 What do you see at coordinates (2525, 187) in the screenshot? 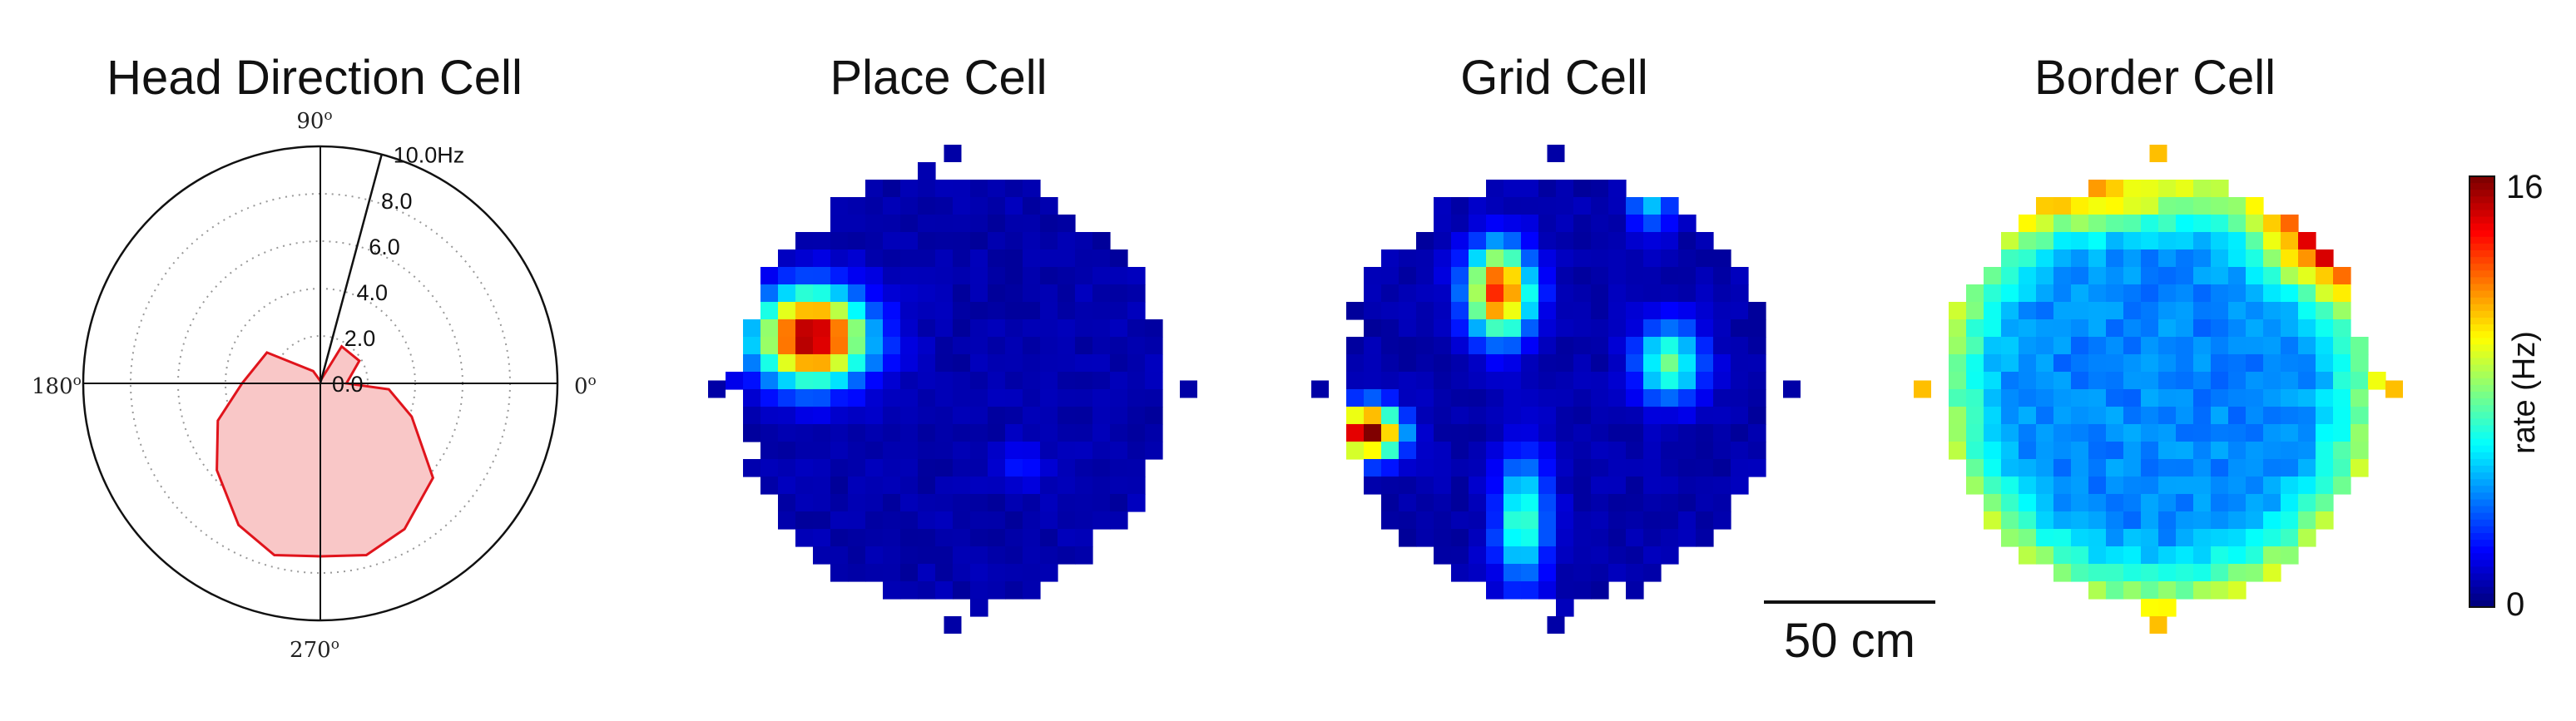
I see `colorbar-max-label: 16` at bounding box center [2525, 187].